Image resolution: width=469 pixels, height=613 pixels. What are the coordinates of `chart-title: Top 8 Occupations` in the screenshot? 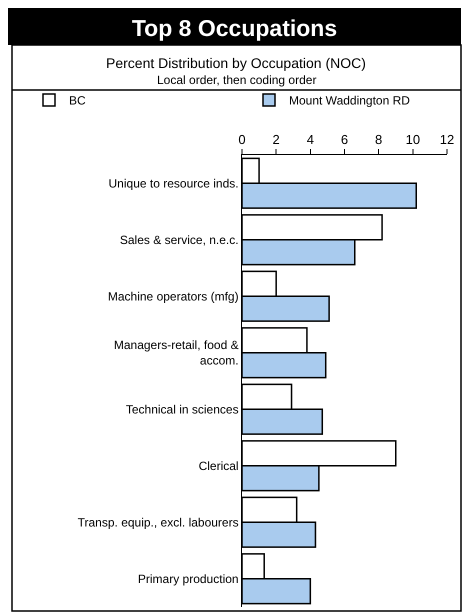 It's located at (235, 28).